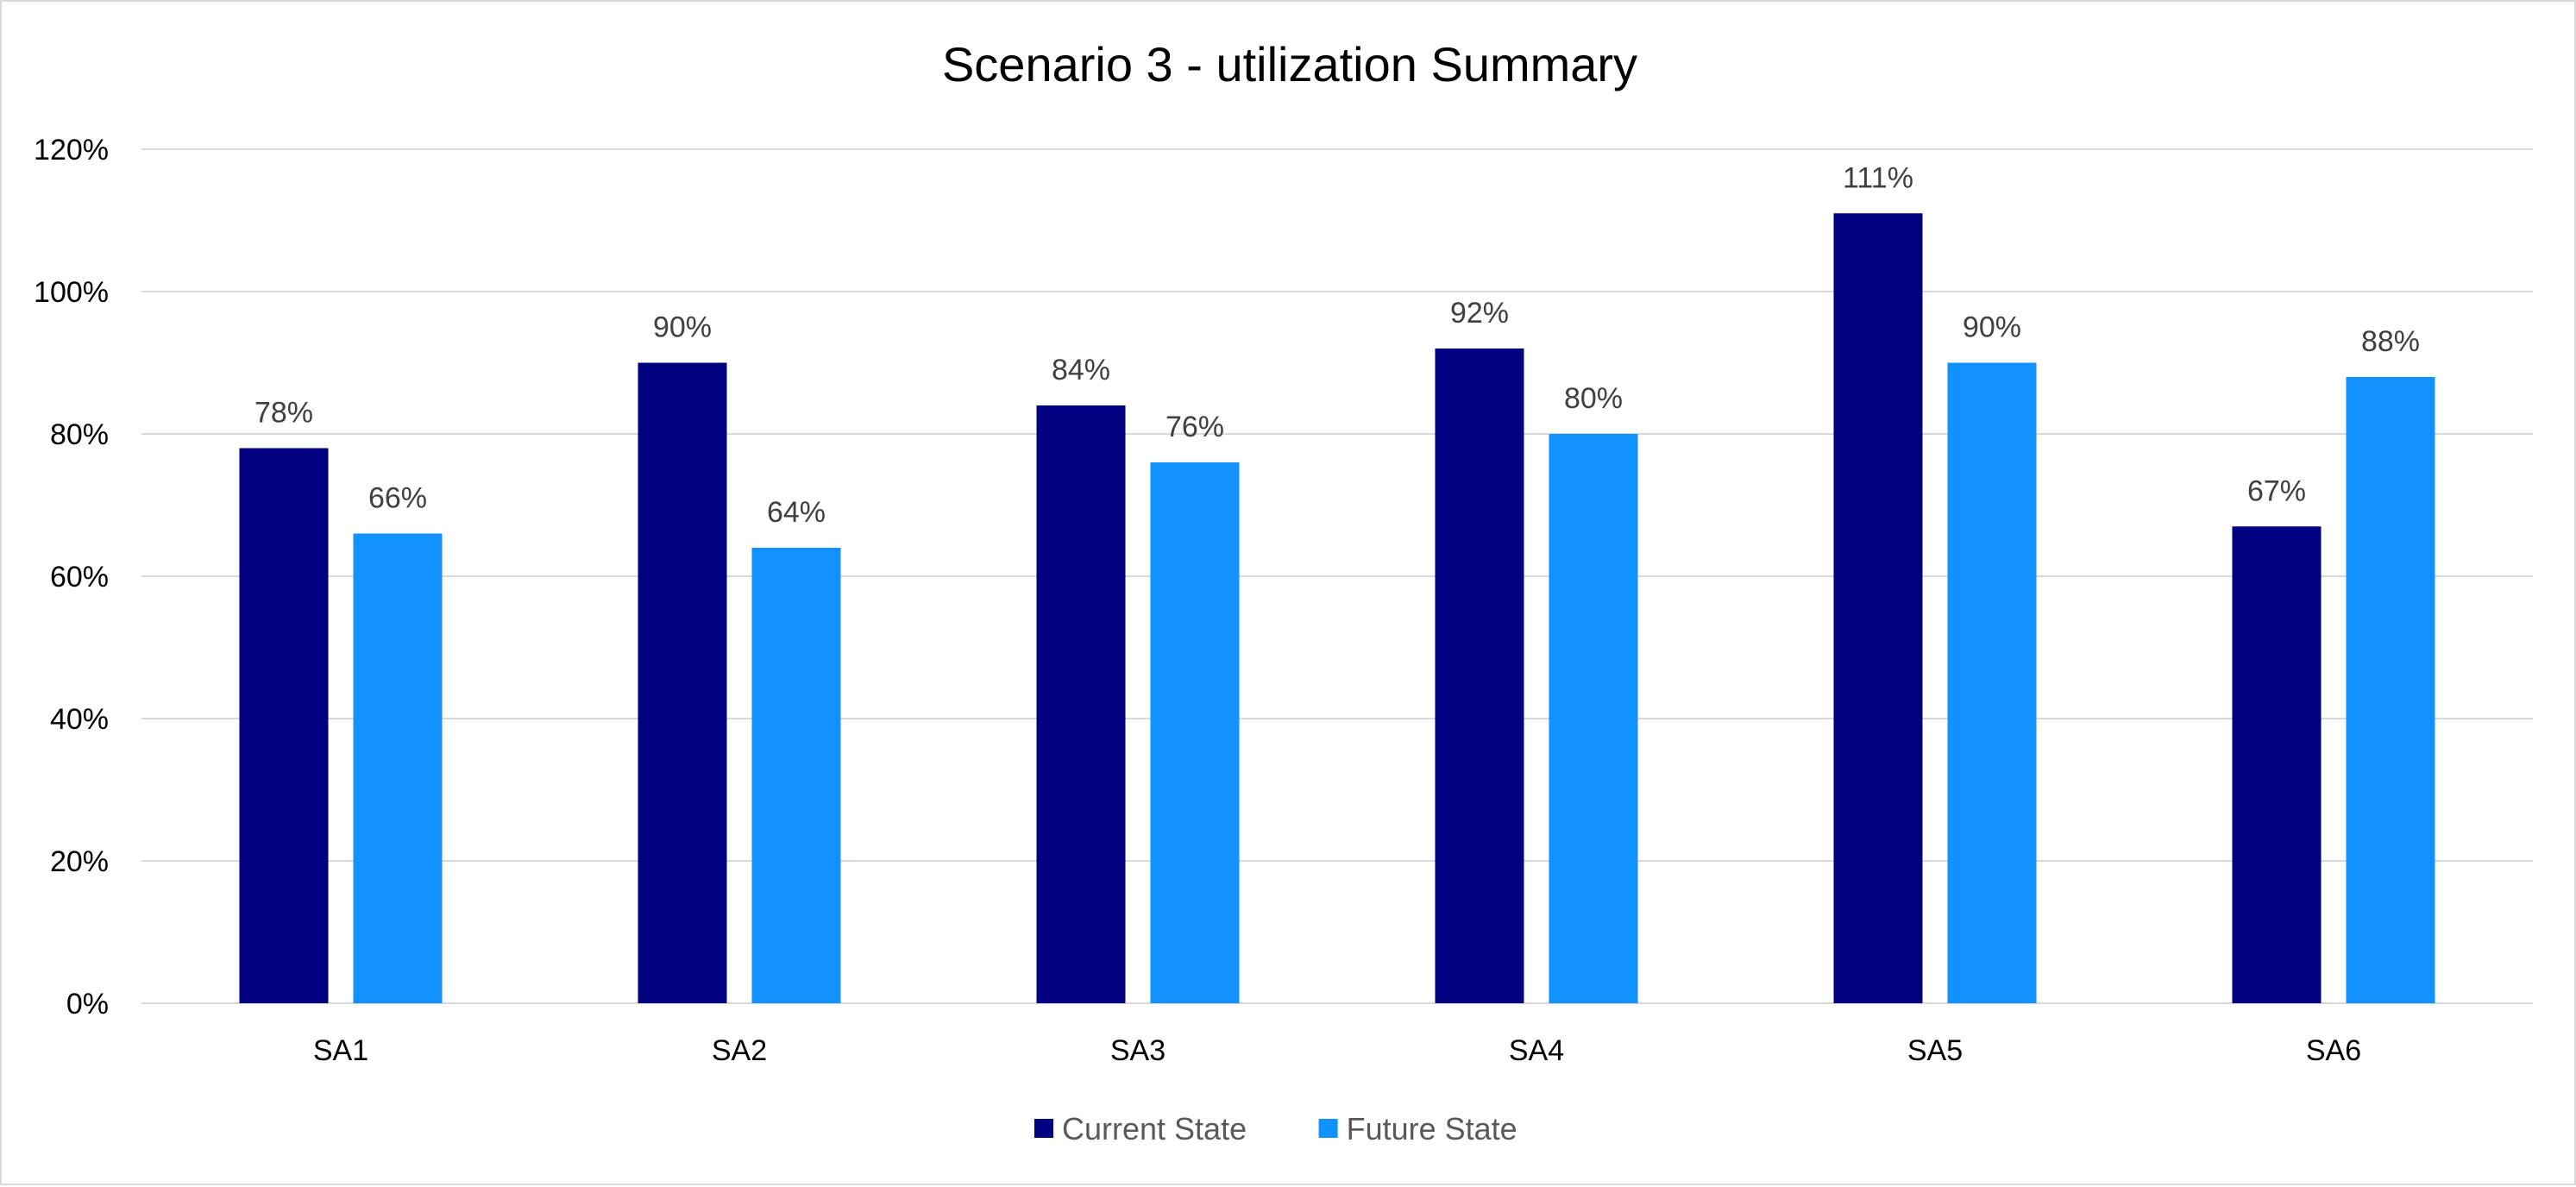  Describe the element at coordinates (682, 683) in the screenshot. I see `bar-current-state-sa2` at that location.